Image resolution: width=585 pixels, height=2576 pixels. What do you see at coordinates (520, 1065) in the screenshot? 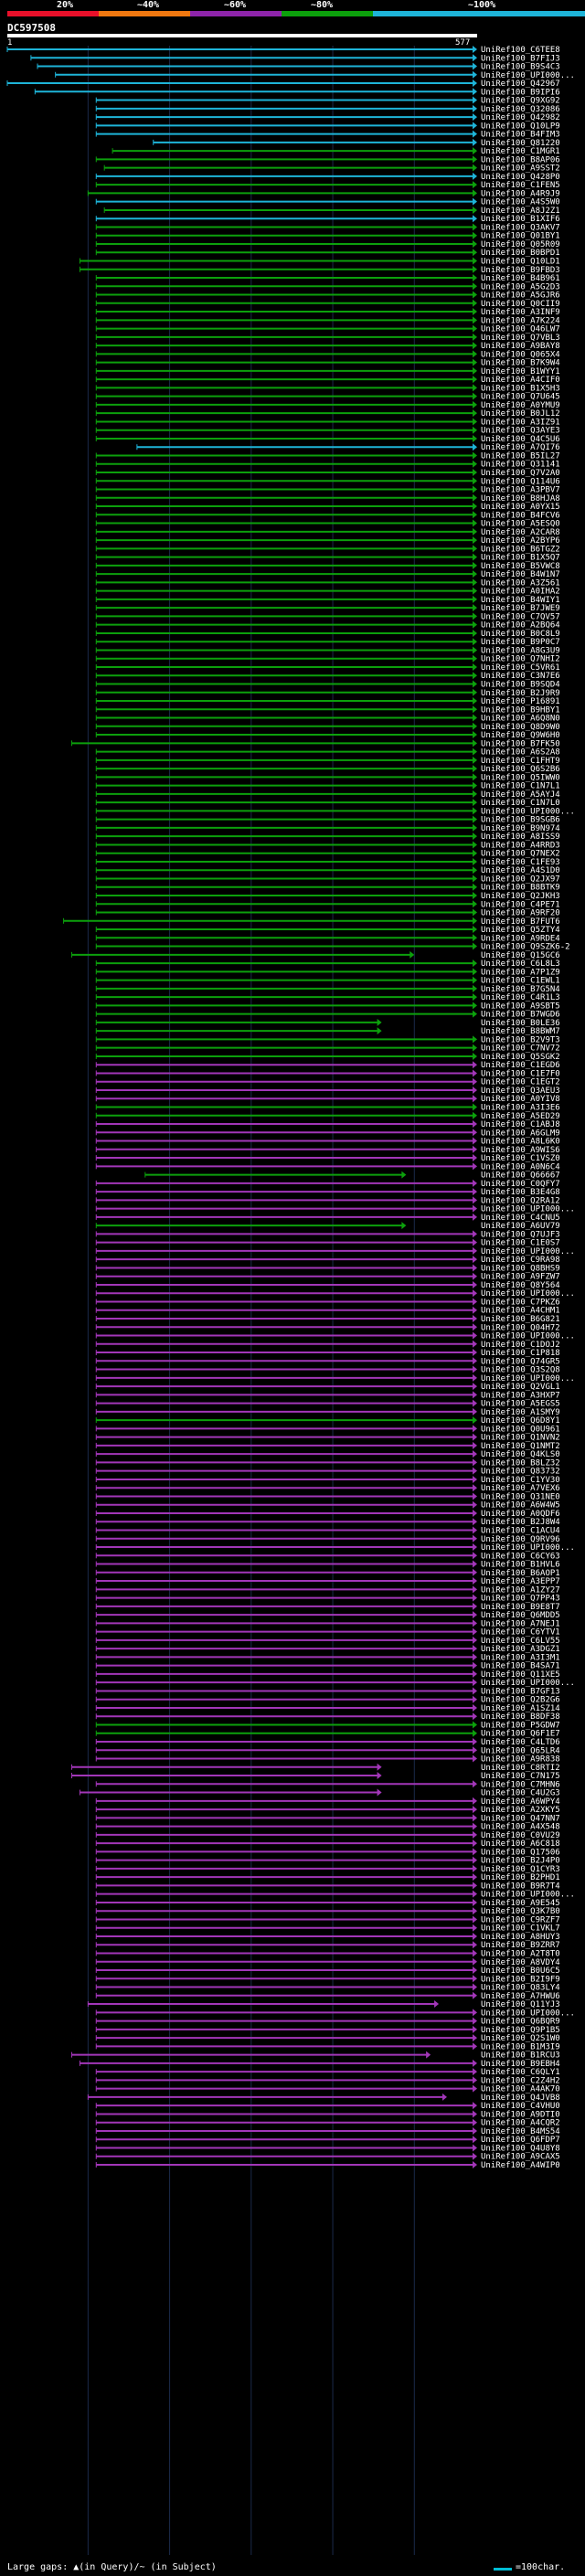
I see `hit-label: UniRef100_C1EGD6` at bounding box center [520, 1065].